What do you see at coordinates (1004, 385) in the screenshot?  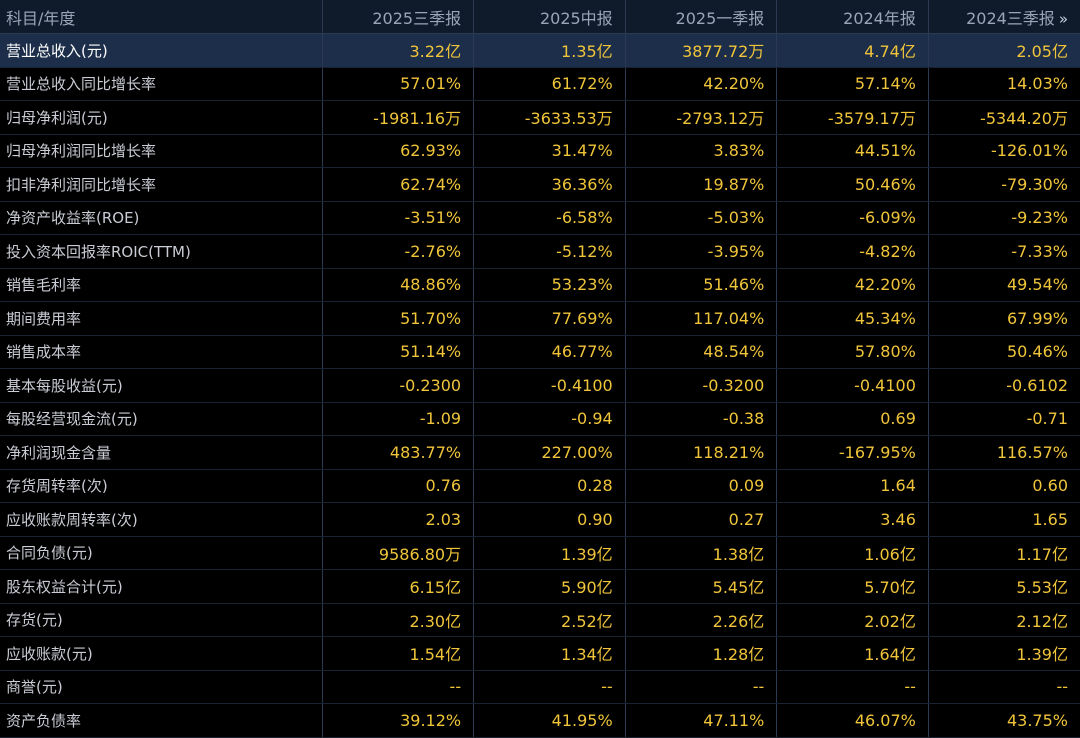 I see `cell-value: -0.6102` at bounding box center [1004, 385].